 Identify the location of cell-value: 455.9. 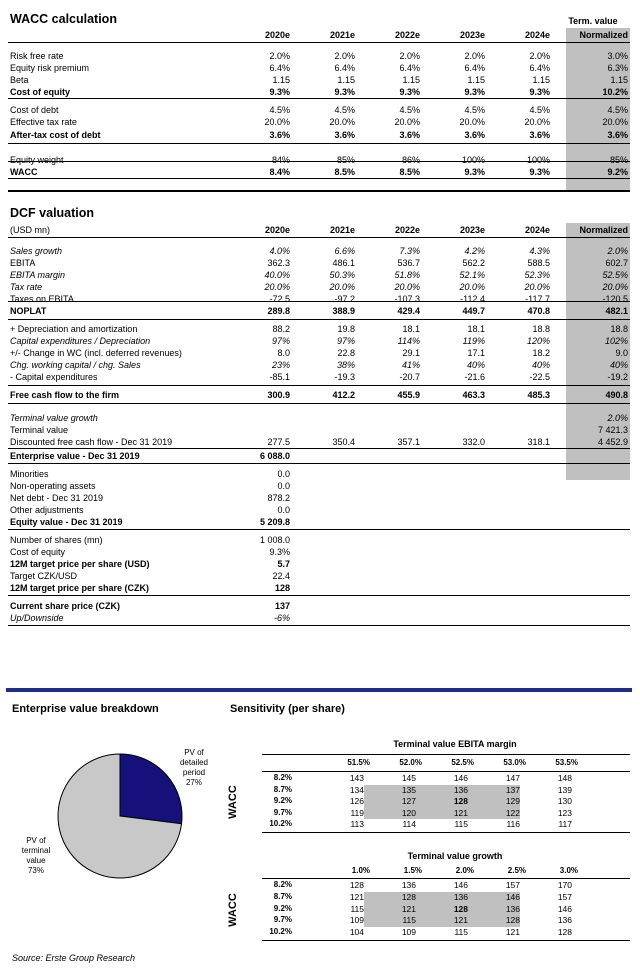
(408, 395).